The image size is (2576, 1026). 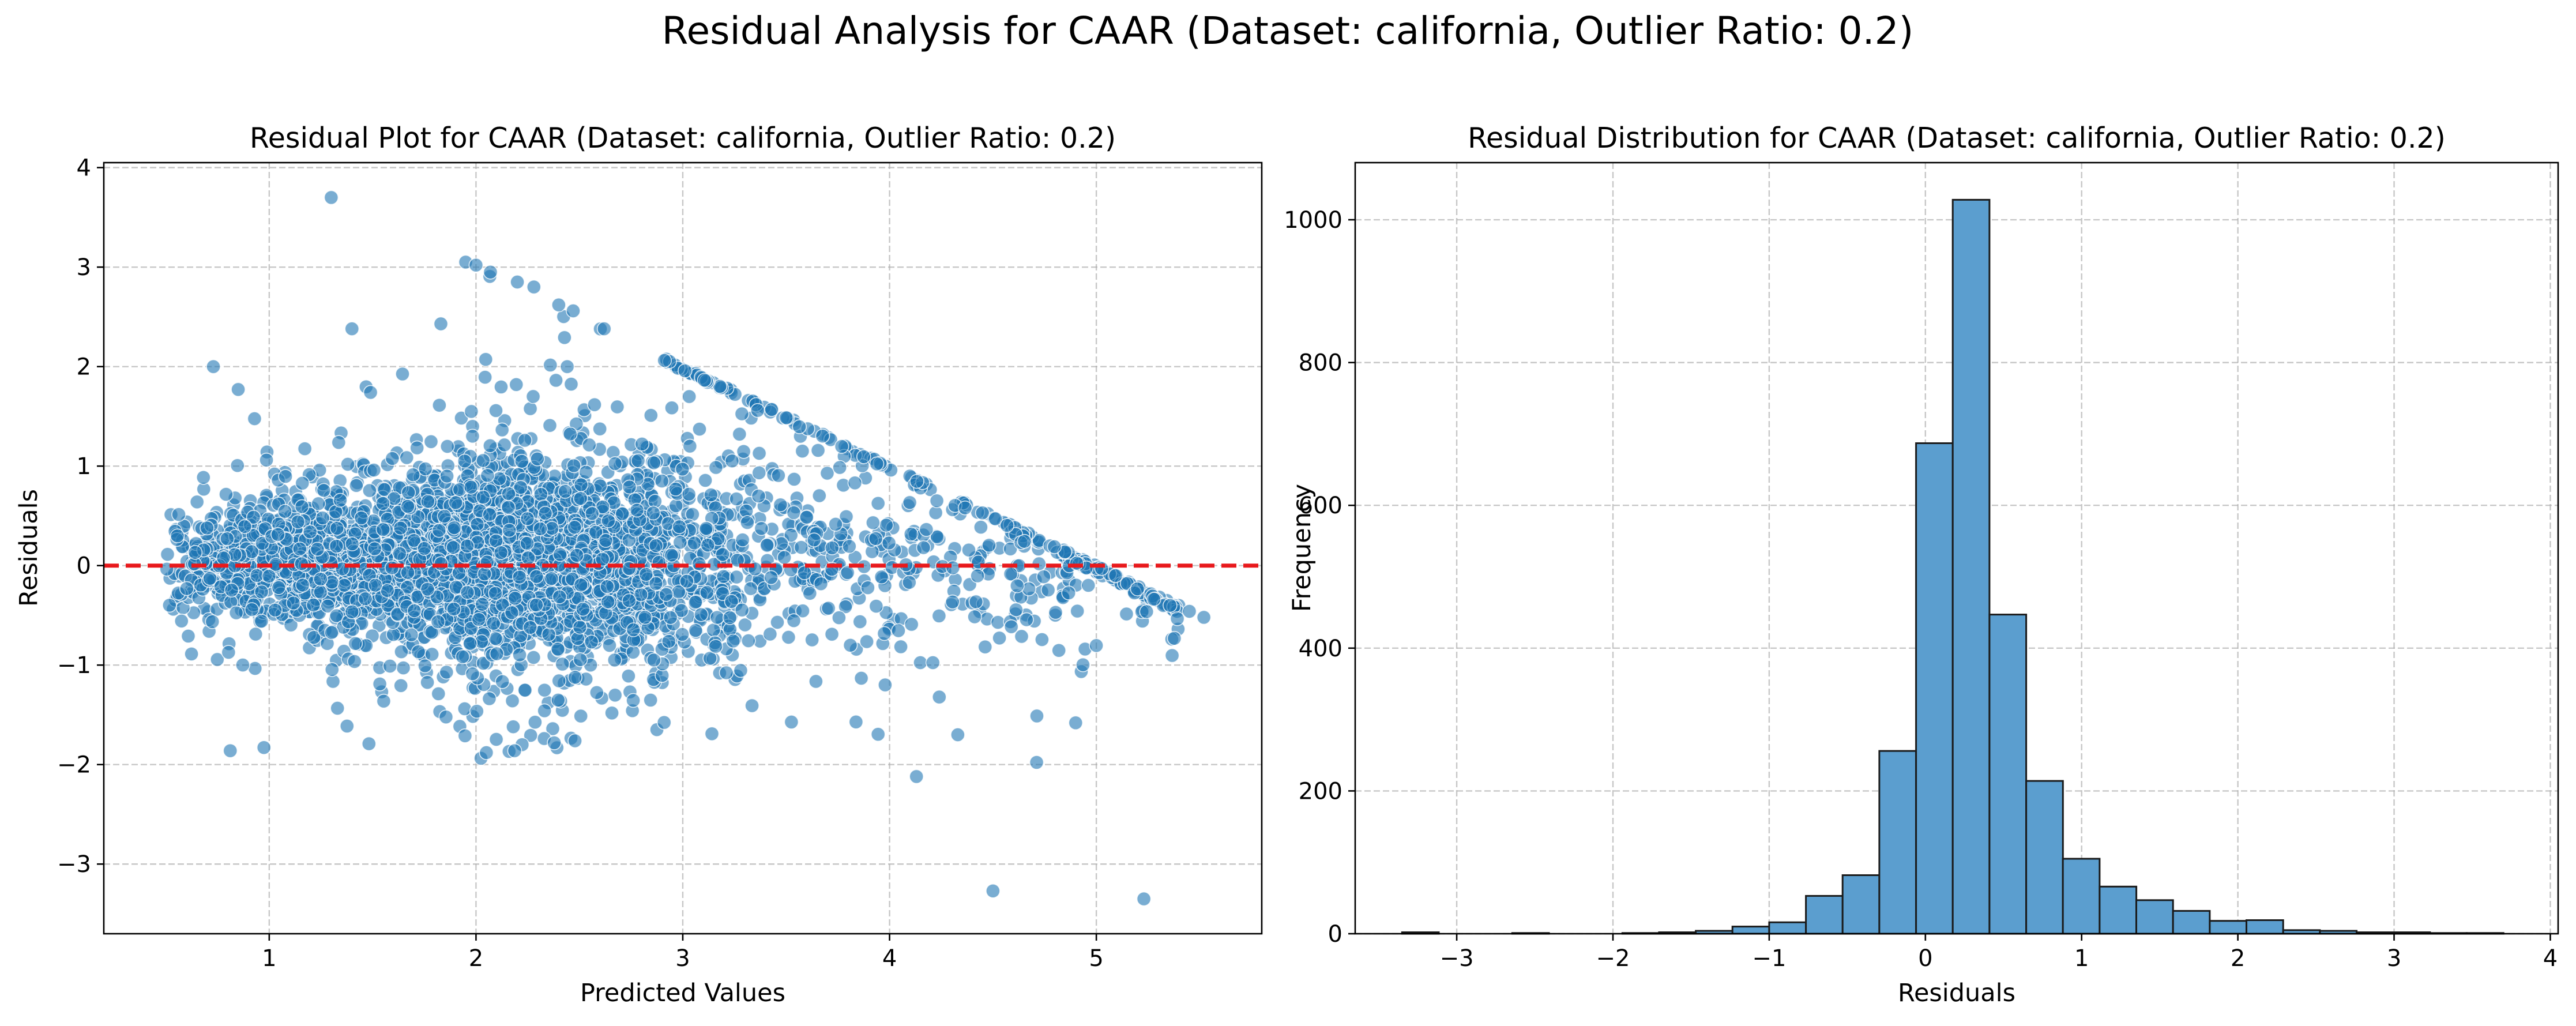 What do you see at coordinates (2044, 857) in the screenshot?
I see `histogram-bar` at bounding box center [2044, 857].